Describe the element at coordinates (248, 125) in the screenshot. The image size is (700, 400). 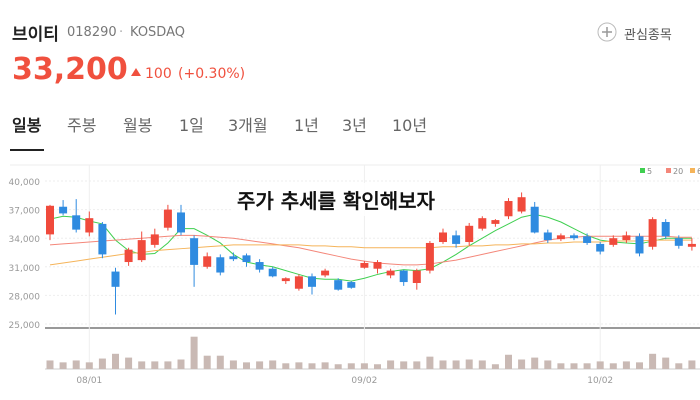
I see `tab: 3개월` at that location.